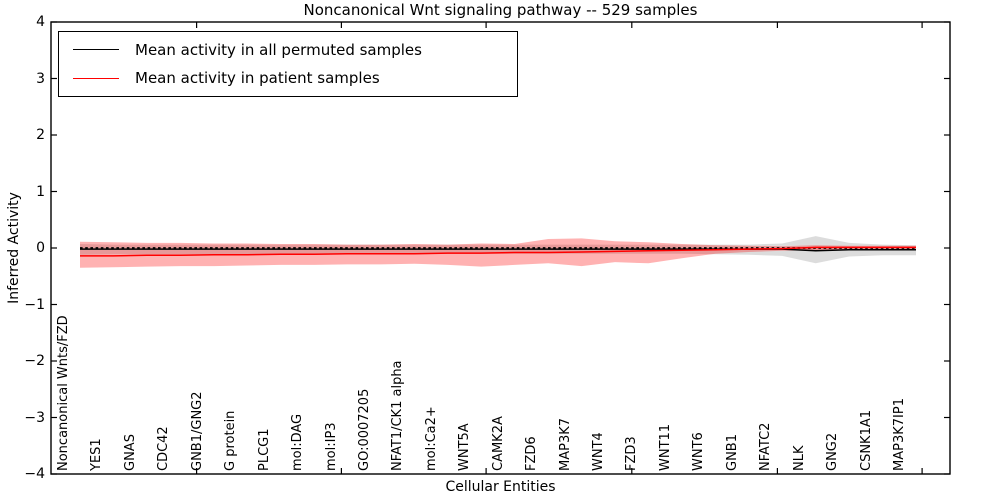 This screenshot has width=1000, height=500. I want to click on x-category-label: GNB1, so click(732, 452).